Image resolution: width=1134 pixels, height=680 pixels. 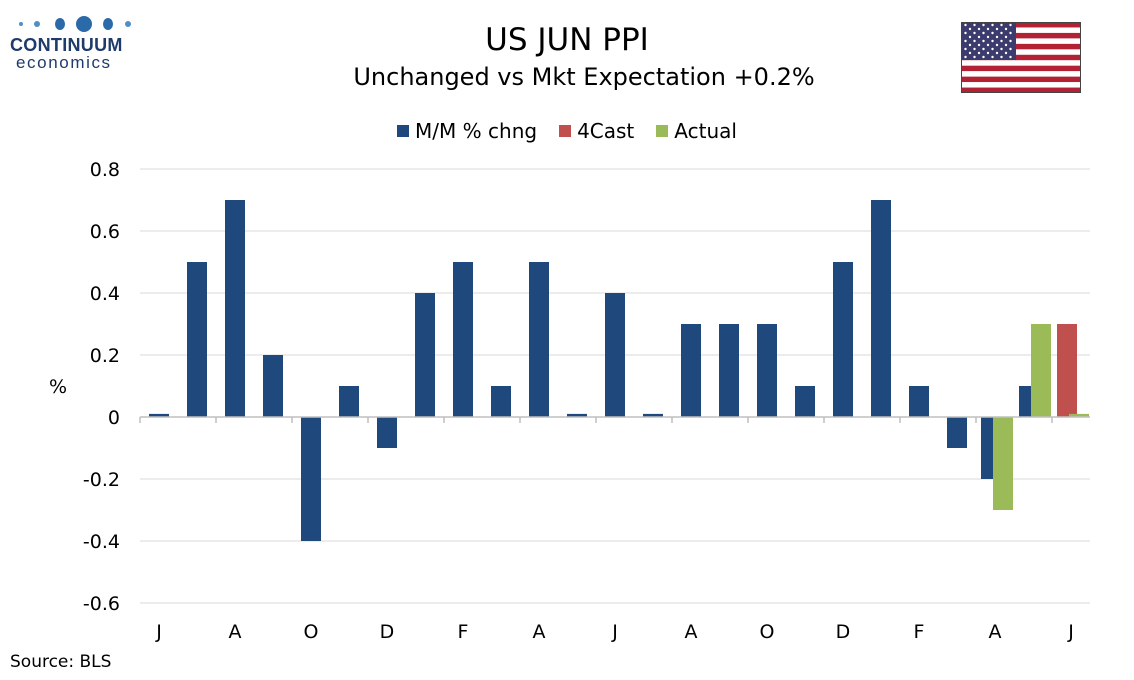 What do you see at coordinates (105, 294) in the screenshot?
I see `y-tick-label: 0.4` at bounding box center [105, 294].